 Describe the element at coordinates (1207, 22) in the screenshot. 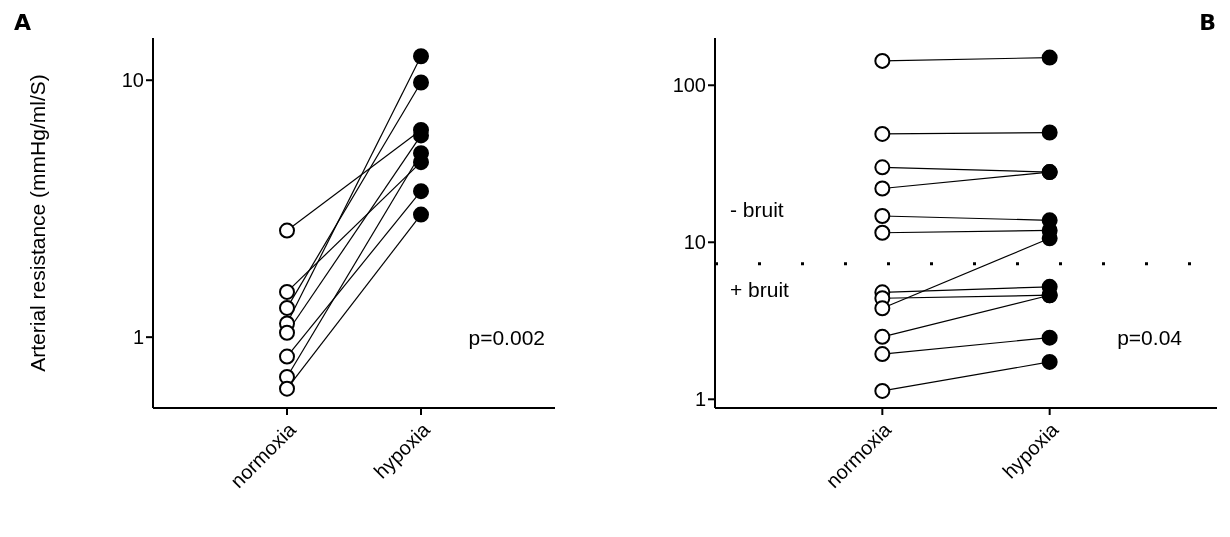

I see `chart-title: B` at that location.